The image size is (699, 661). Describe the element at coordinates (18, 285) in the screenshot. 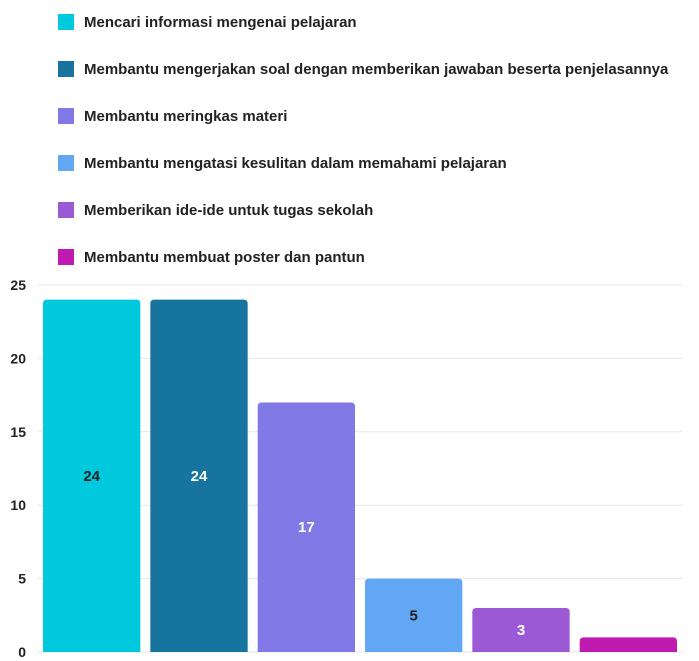

I see `y-tick-label: 25` at that location.